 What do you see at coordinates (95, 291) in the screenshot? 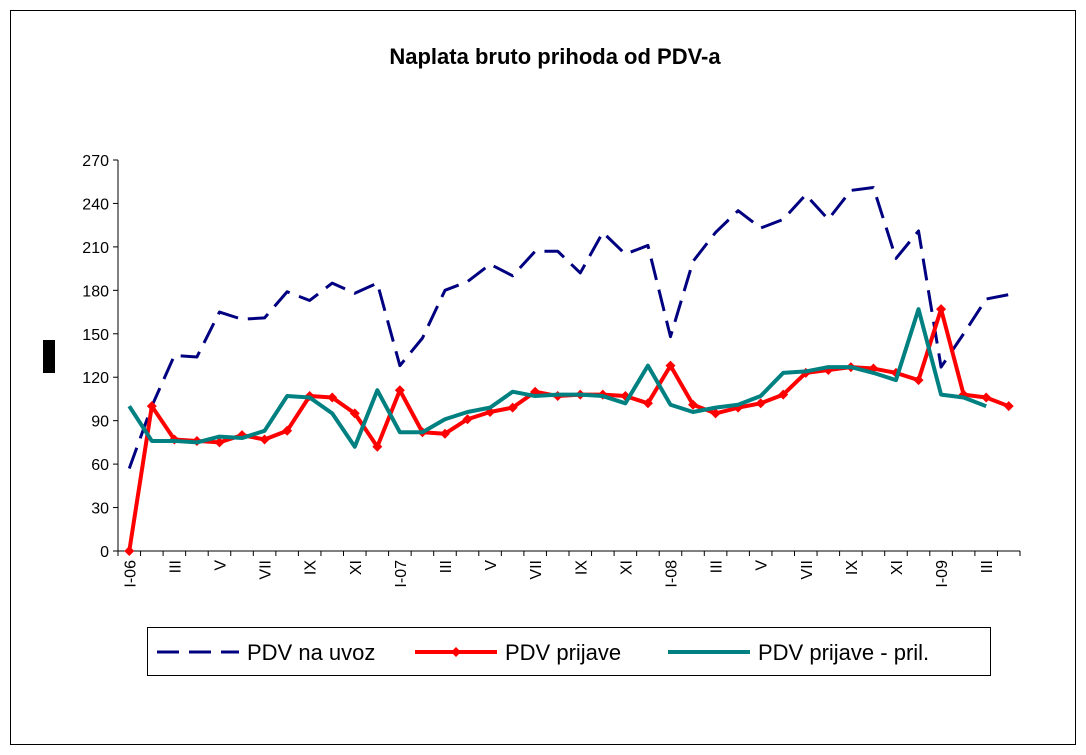
I see `y-tick-label: 180` at bounding box center [95, 291].